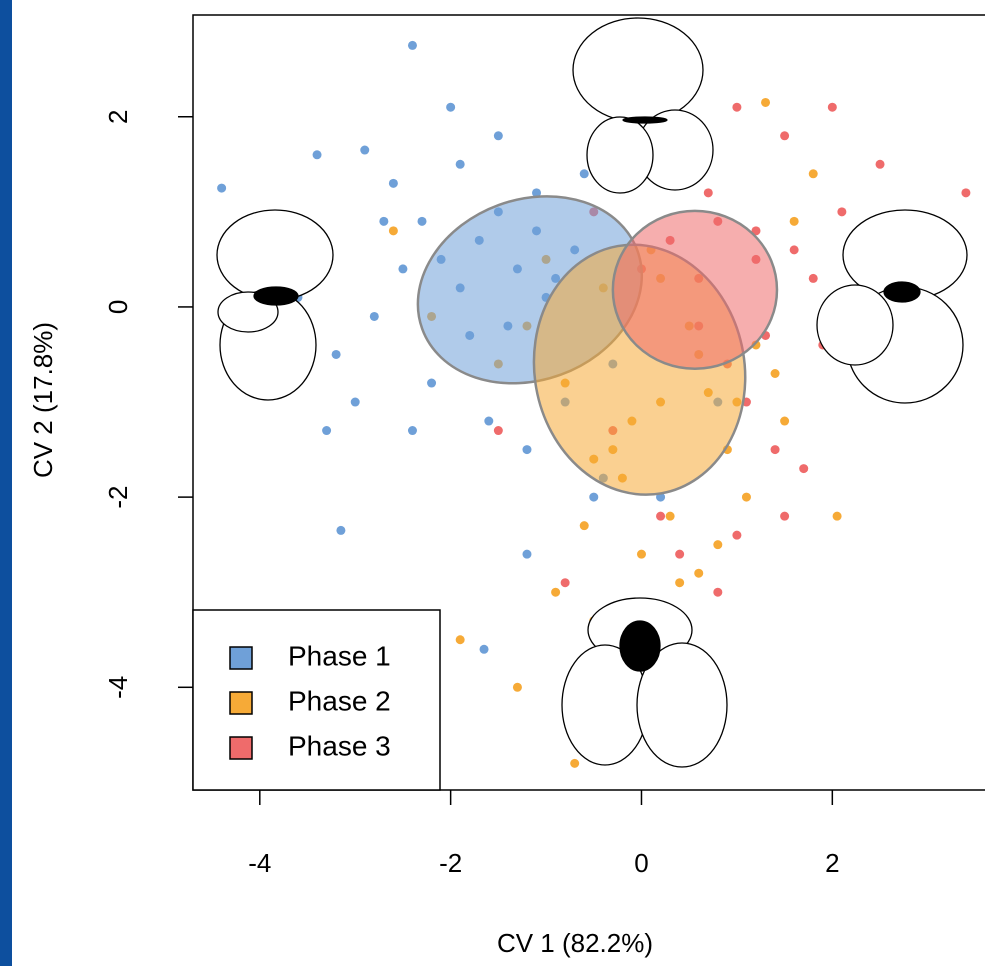  Describe the element at coordinates (118, 497) in the screenshot. I see `y-tick-label: -2` at that location.